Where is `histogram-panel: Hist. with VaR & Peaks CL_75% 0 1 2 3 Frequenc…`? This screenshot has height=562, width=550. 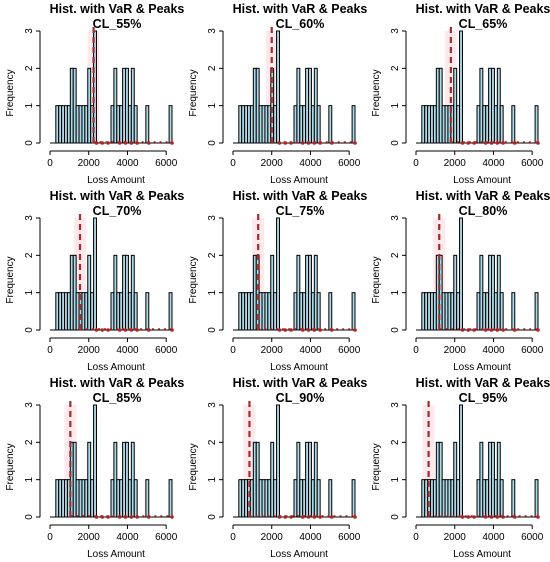
histogram-panel: Hist. with VaR & Peaks CL_75% 0 1 2 3 Frequenc… is located at coordinates (275, 280).